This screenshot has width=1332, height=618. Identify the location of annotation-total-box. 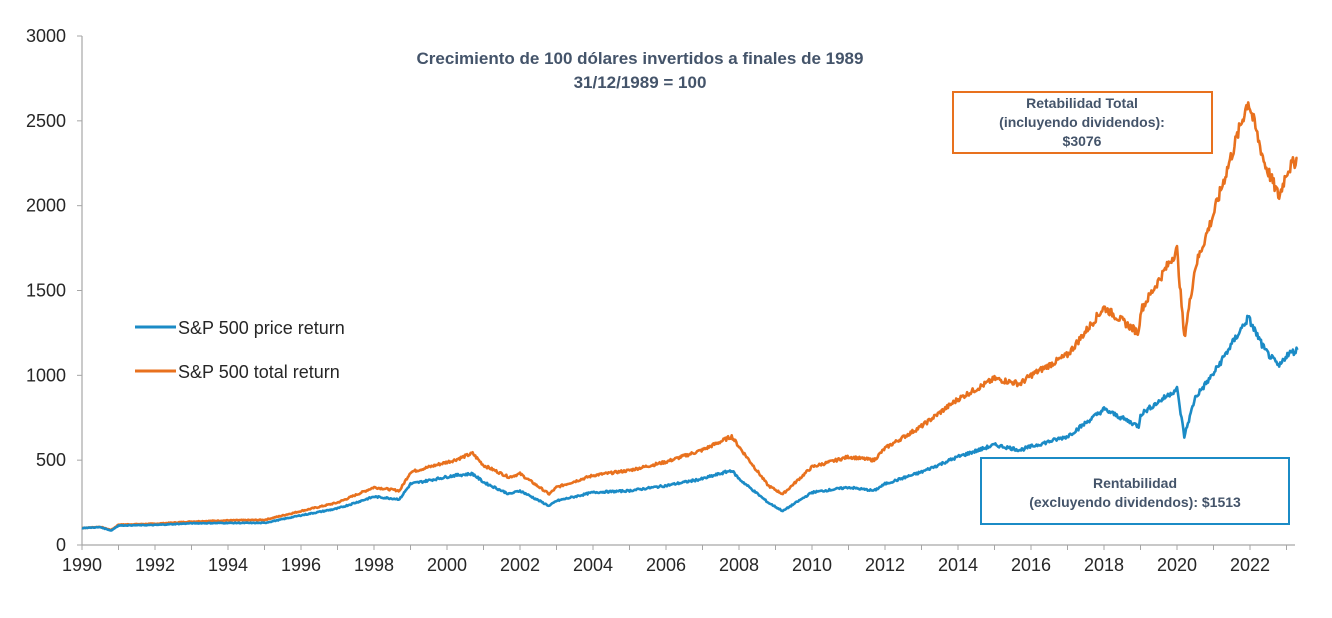
(1082, 122).